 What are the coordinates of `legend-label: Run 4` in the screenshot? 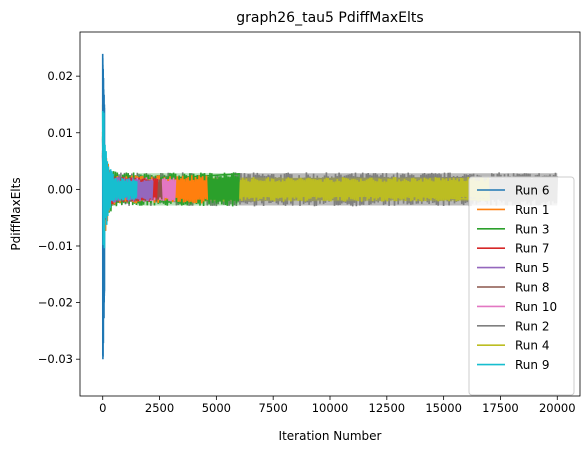 It's located at (532, 346).